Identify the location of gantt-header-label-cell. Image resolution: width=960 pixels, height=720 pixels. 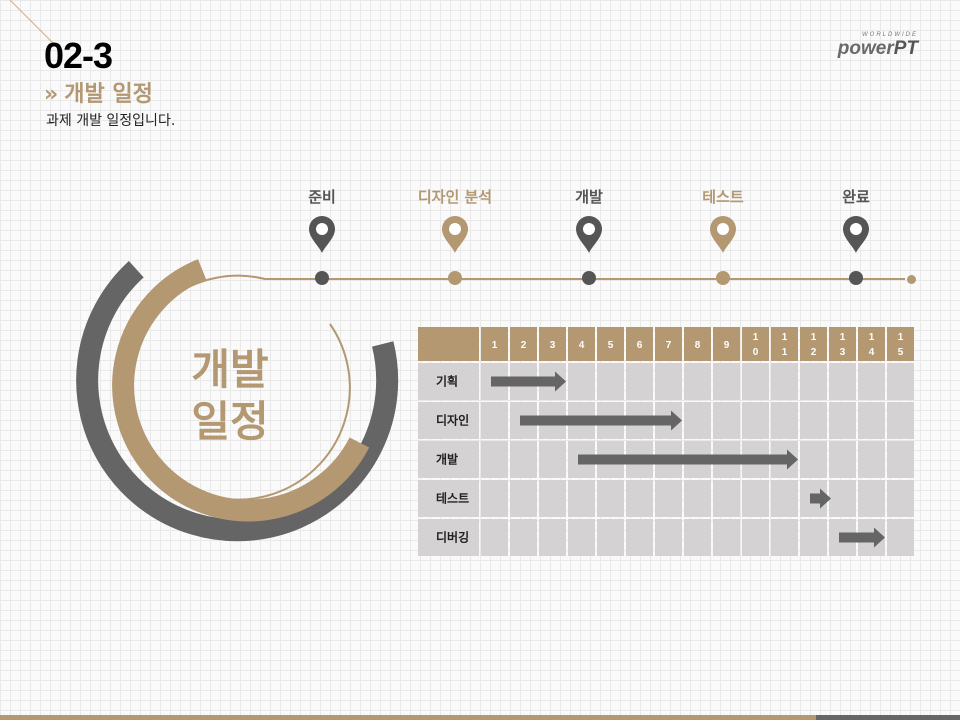
(448, 344).